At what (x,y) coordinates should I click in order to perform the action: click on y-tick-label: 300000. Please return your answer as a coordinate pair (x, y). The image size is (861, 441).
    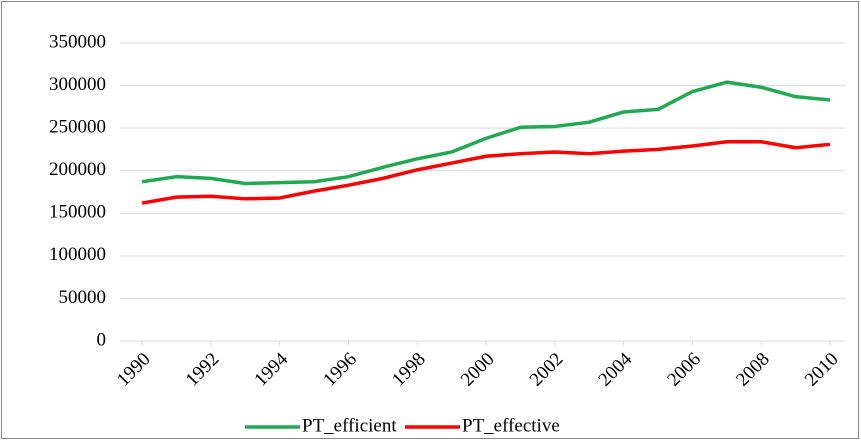
    Looking at the image, I should click on (77, 84).